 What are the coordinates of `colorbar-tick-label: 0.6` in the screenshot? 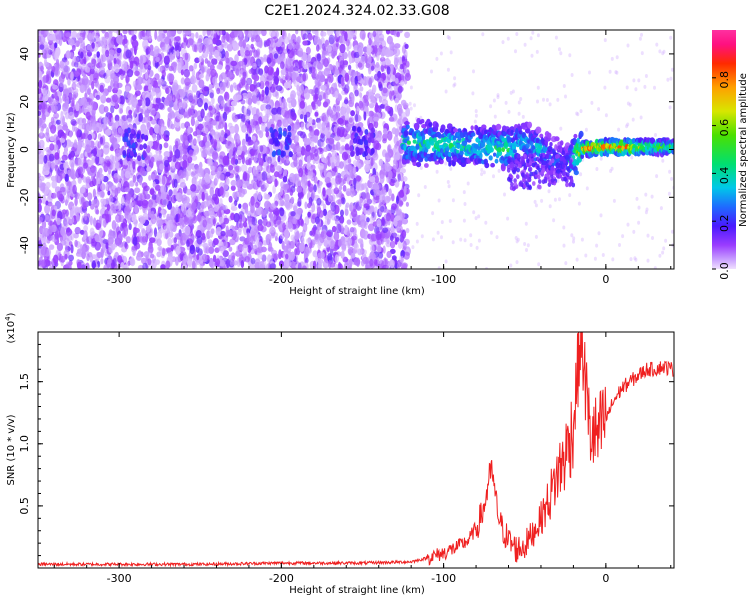 It's located at (724, 128).